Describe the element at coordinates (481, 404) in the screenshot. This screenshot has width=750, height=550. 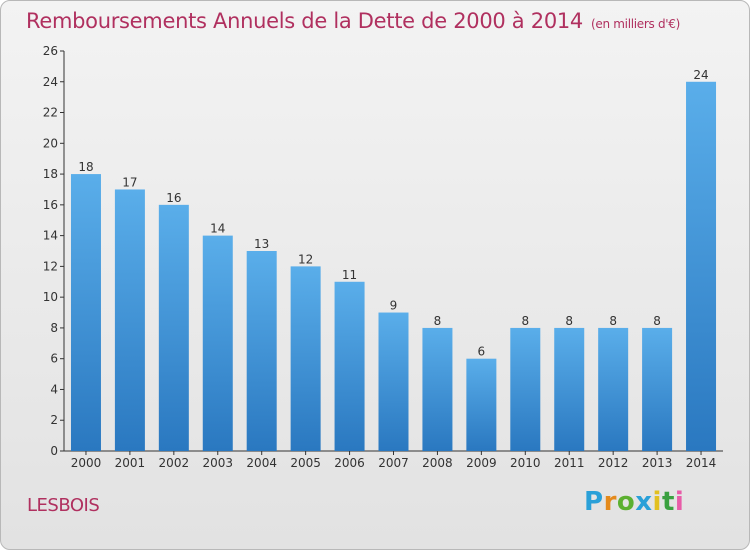
I see `bar-2009` at that location.